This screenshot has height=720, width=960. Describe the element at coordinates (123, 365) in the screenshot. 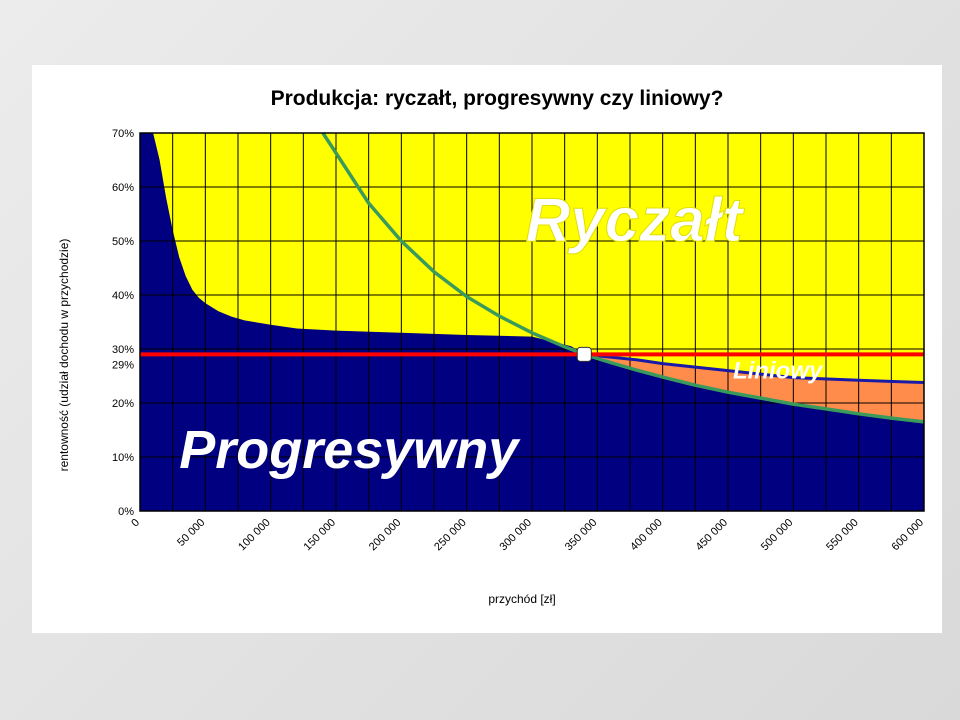

I see `reference-value-label: 29%` at that location.